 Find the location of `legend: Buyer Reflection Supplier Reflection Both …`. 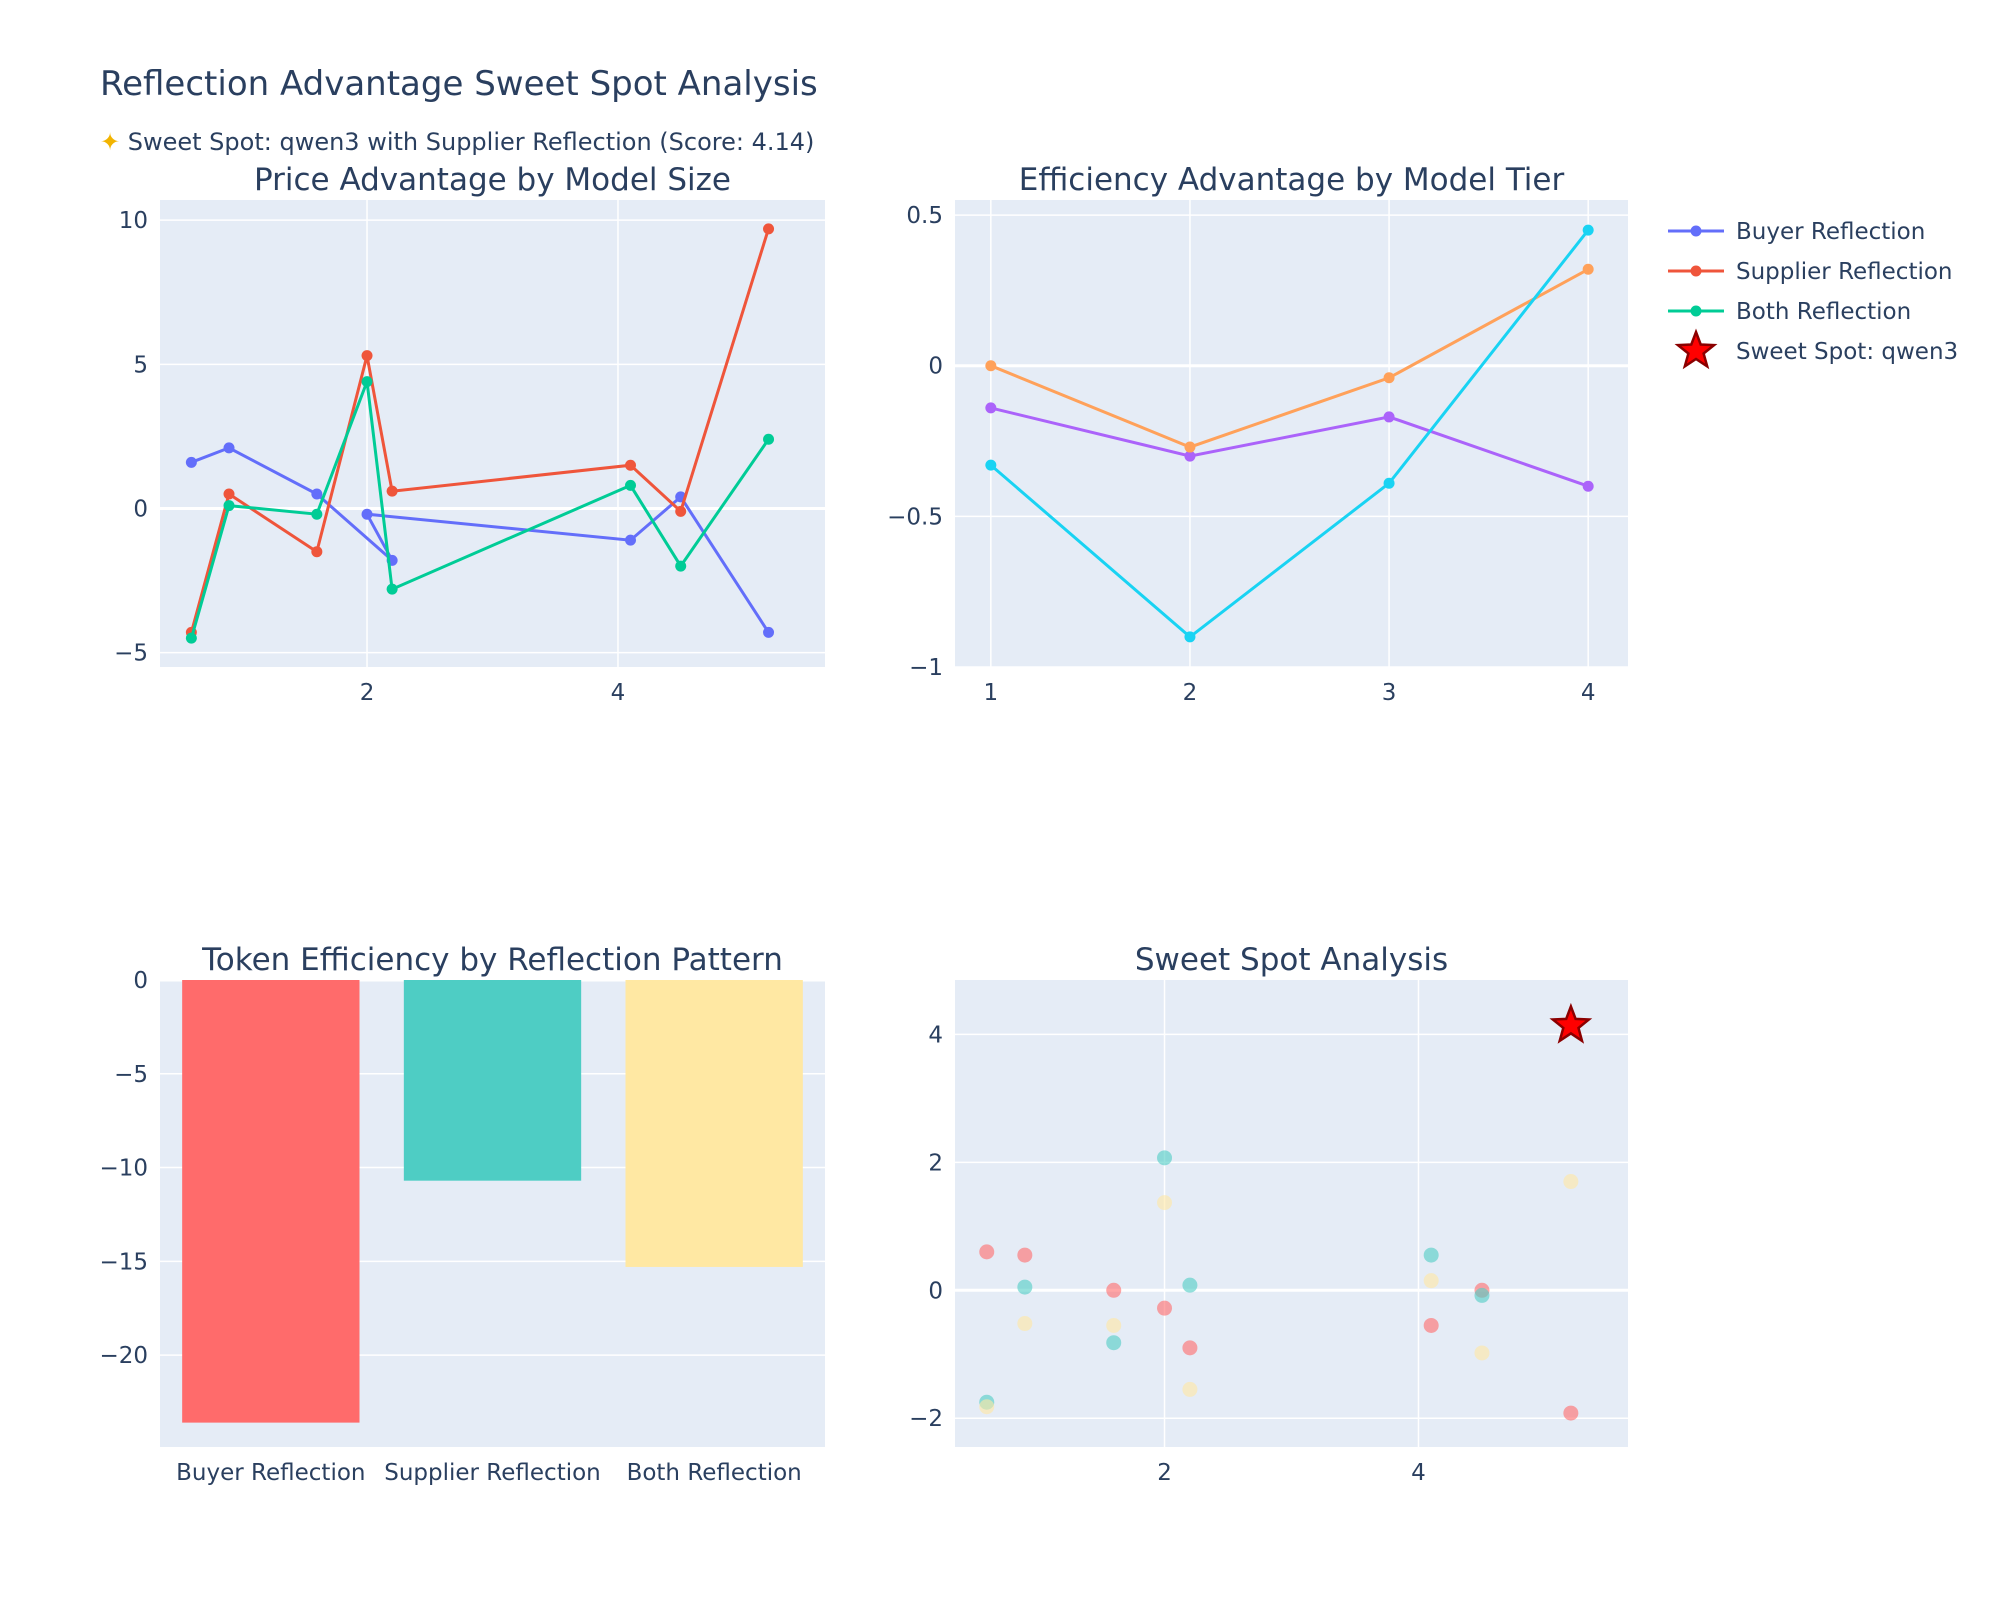

legend: Buyer Reflection Supplier Reflection Both … is located at coordinates (1813, 294).